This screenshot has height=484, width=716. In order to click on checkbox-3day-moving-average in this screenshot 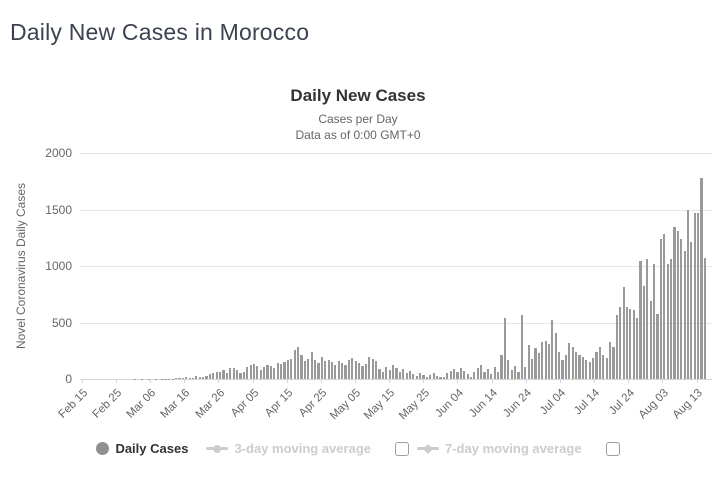, I will do `click(402, 448)`.